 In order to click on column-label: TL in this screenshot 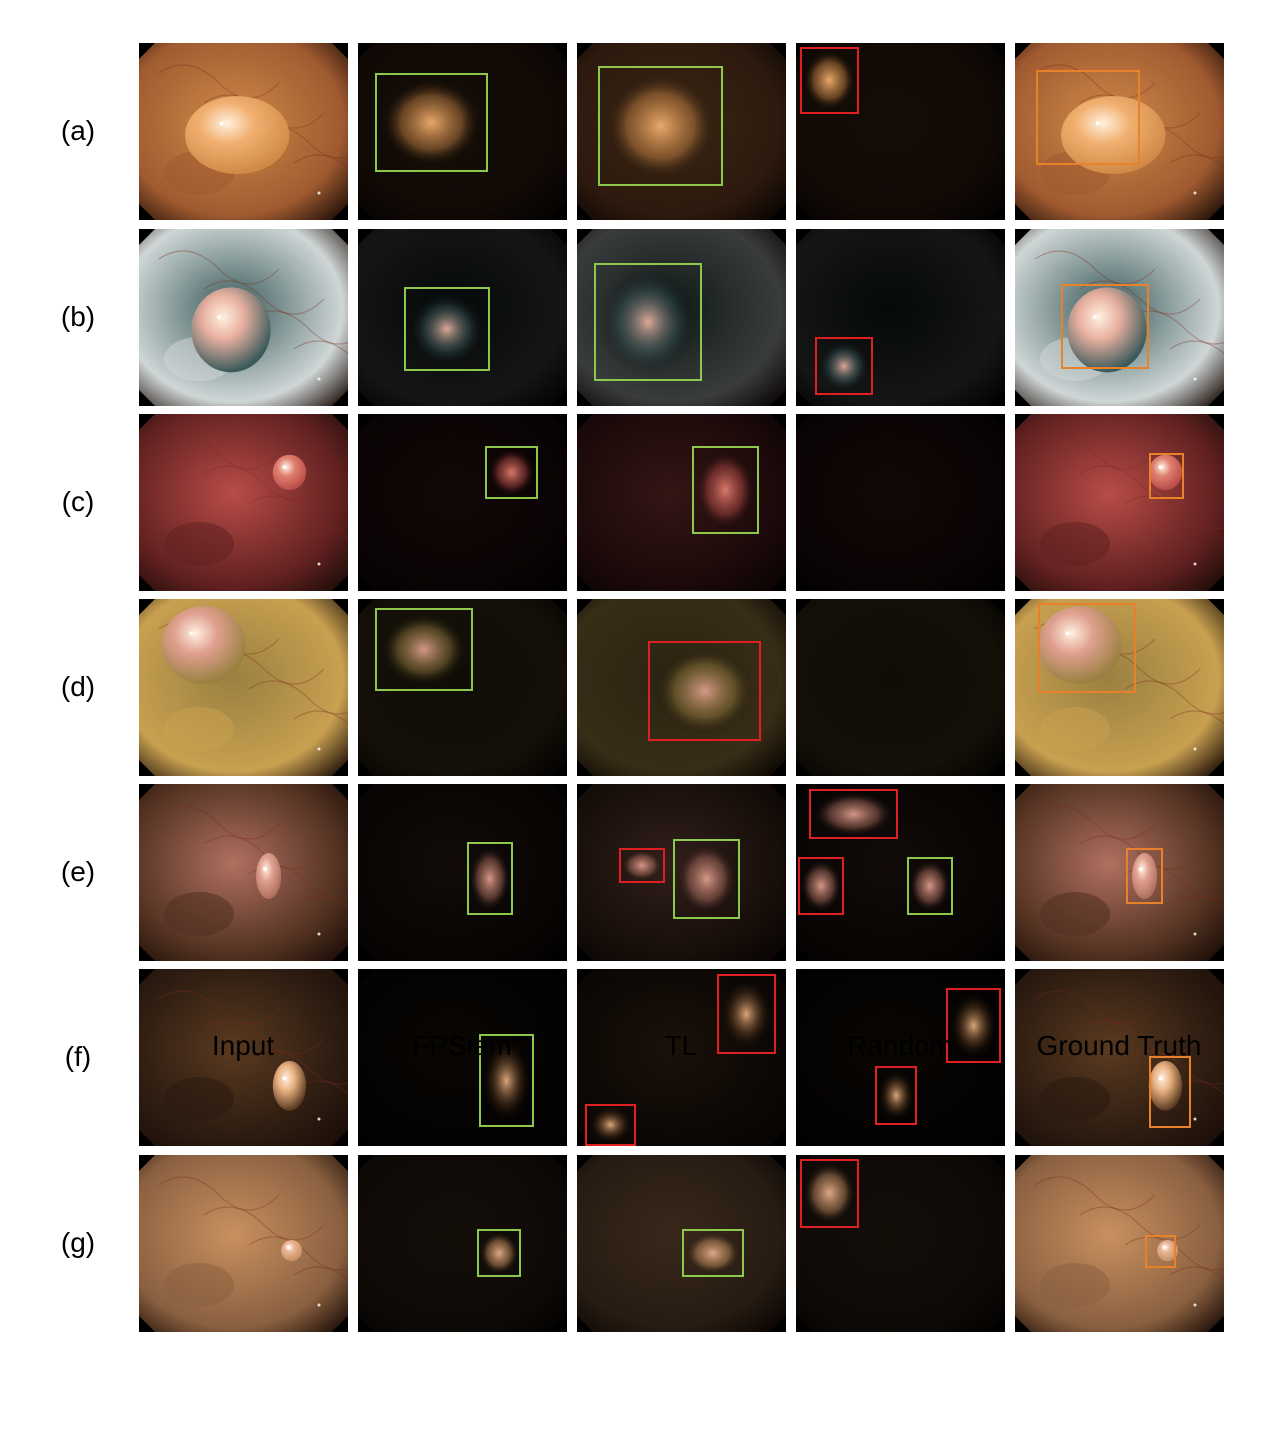, I will do `click(681, 1045)`.